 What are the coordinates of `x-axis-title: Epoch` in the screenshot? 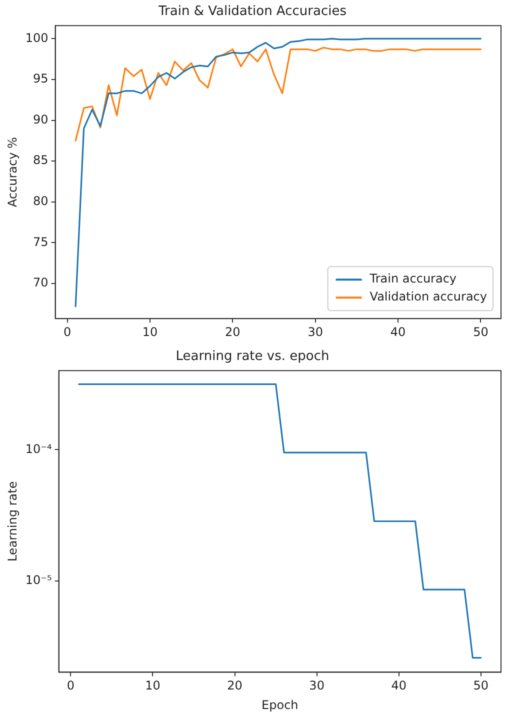 It's located at (280, 705).